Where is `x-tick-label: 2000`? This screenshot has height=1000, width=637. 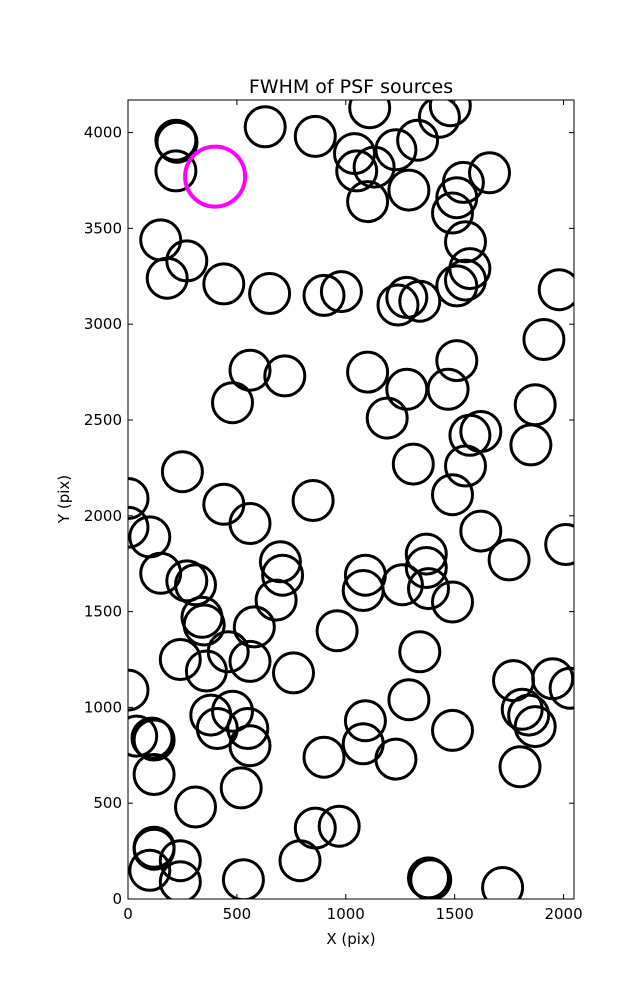 x-tick-label: 2000 is located at coordinates (563, 914).